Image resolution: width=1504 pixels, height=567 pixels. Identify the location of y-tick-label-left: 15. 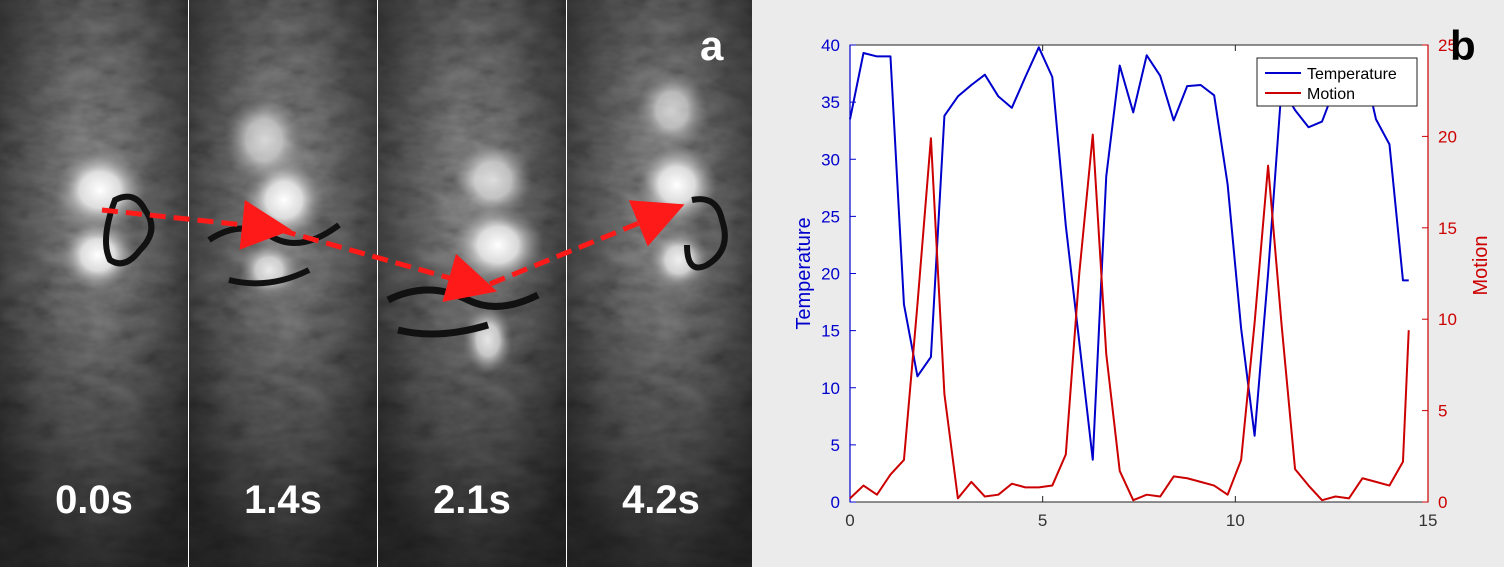
(830, 331).